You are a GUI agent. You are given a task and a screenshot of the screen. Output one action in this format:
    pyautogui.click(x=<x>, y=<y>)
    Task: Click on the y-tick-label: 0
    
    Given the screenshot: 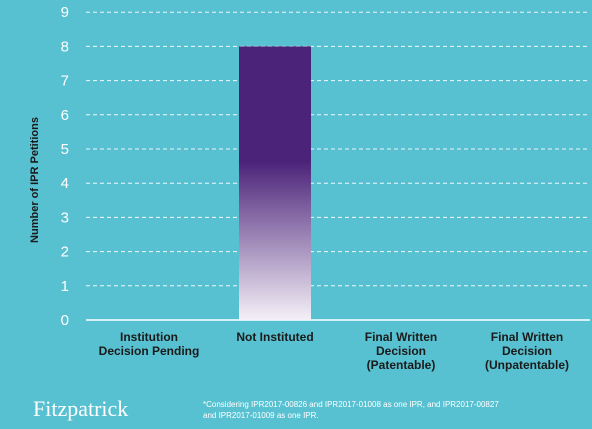 What is the action you would take?
    pyautogui.click(x=65, y=320)
    